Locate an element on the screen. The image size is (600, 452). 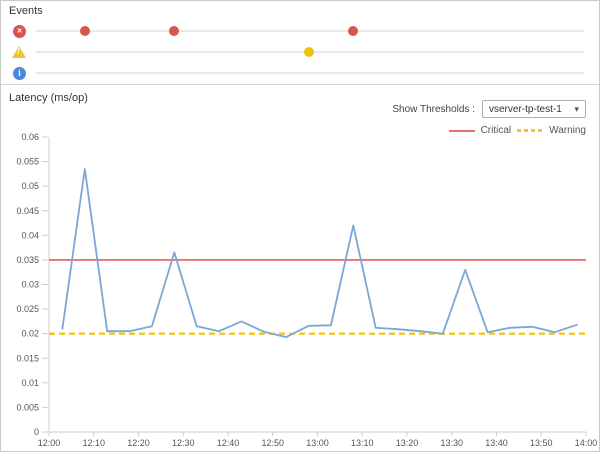
y-tick-label: 0.045 is located at coordinates (27, 211).